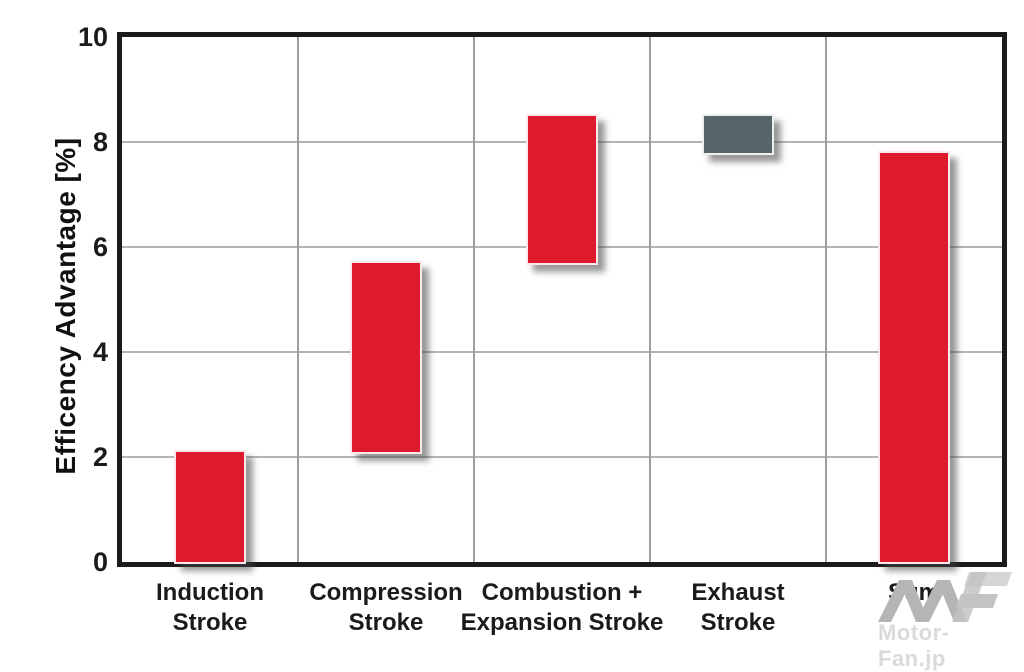 The image size is (1024, 672). What do you see at coordinates (100, 352) in the screenshot?
I see `y-tick-label-4: 4` at bounding box center [100, 352].